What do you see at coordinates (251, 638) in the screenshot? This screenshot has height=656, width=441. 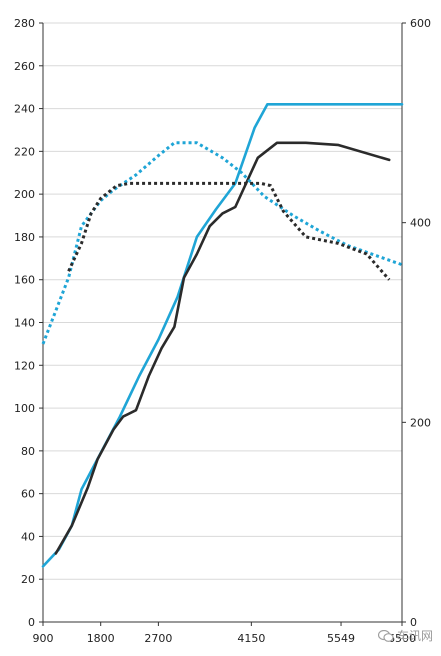 I see `x-tick-label: 4150` at bounding box center [251, 638].